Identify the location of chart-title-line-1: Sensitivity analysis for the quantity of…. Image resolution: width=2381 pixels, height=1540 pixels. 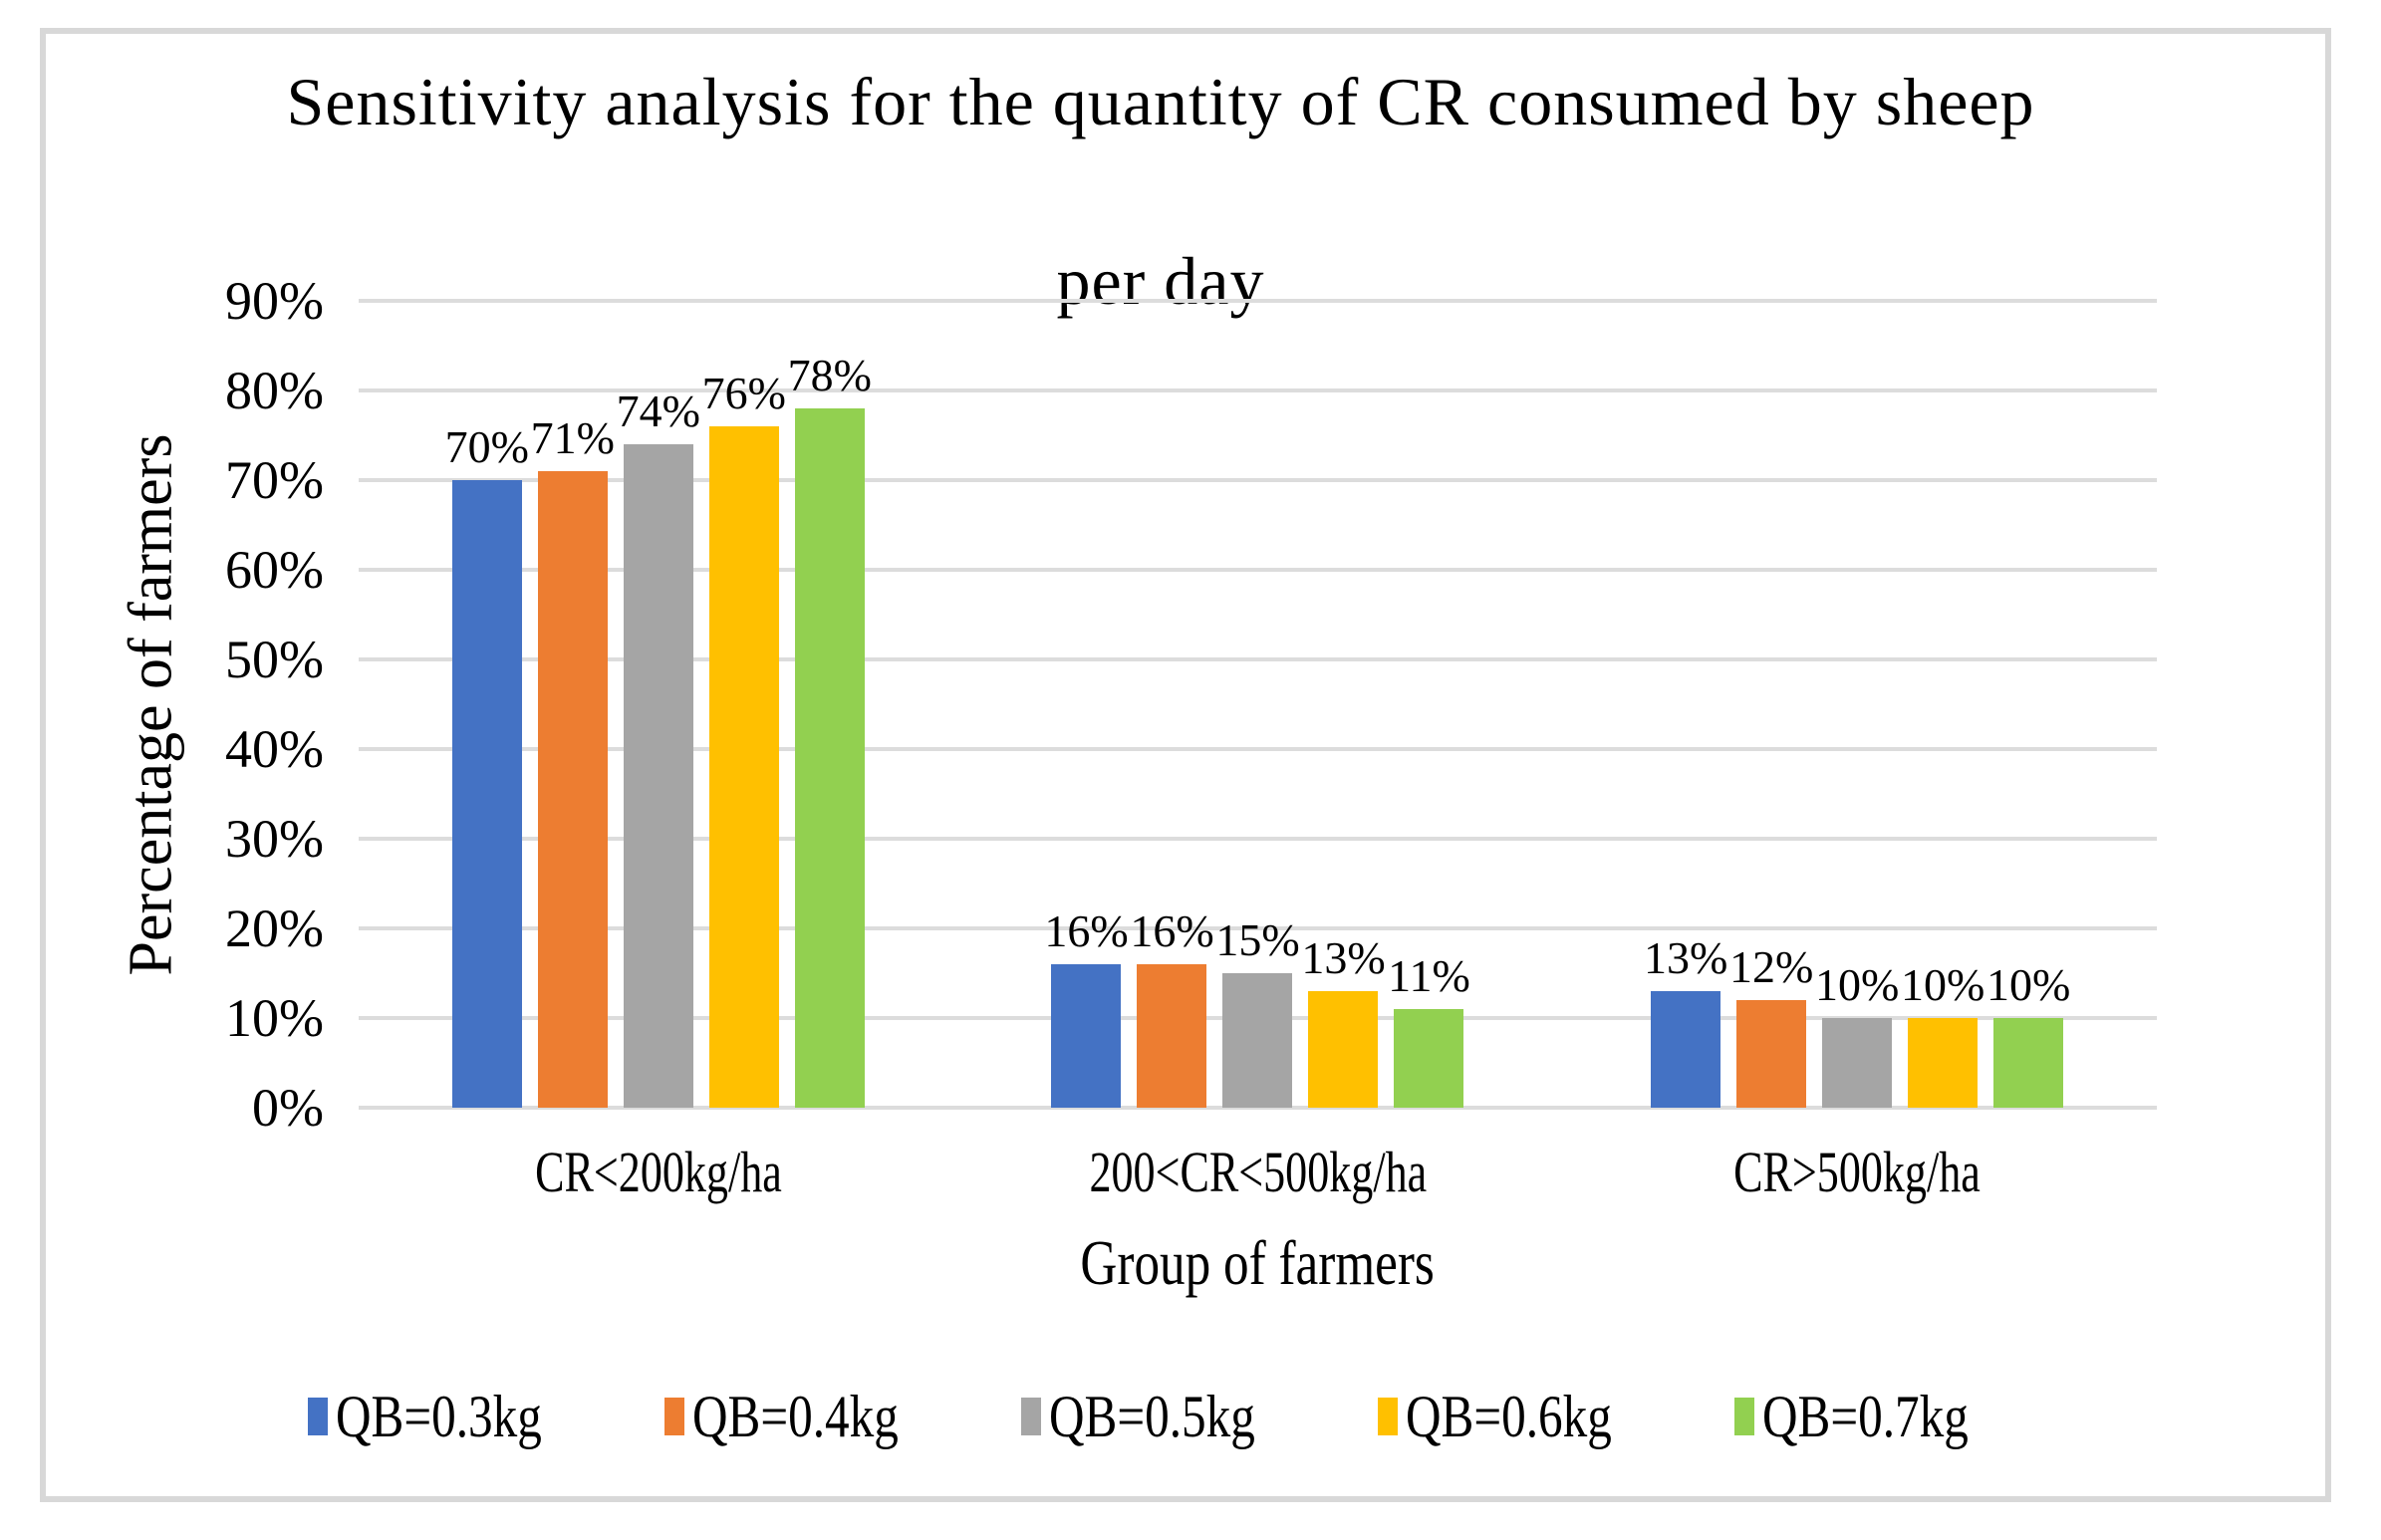
(1160, 101).